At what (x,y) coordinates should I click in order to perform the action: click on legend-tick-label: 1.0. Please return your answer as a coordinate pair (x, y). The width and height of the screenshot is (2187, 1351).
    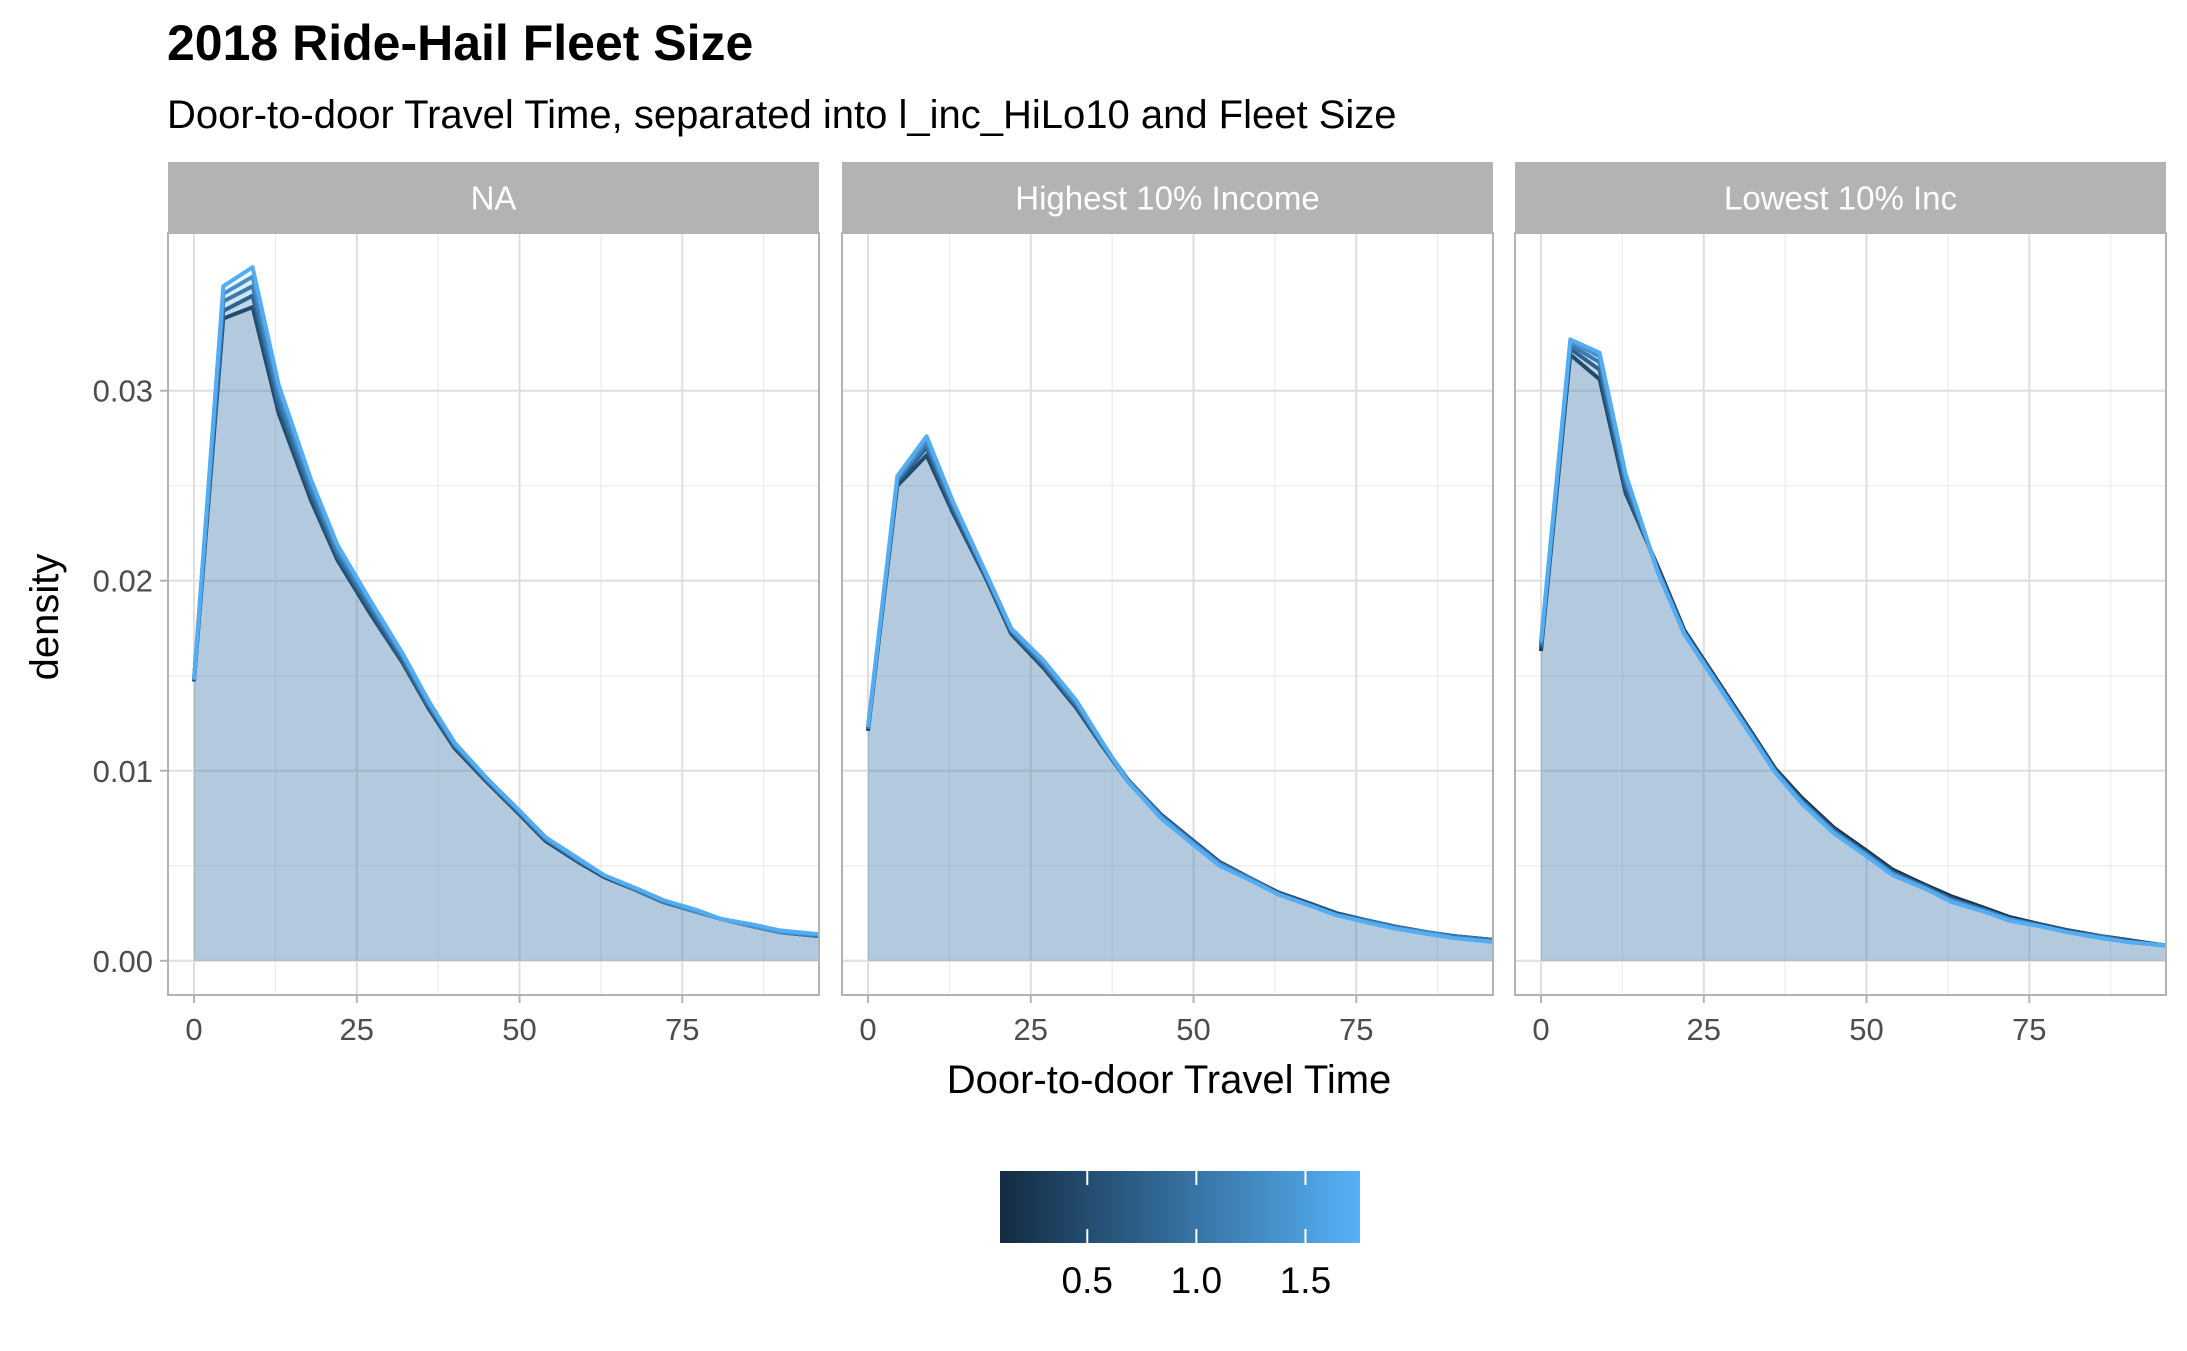
    Looking at the image, I should click on (1196, 1280).